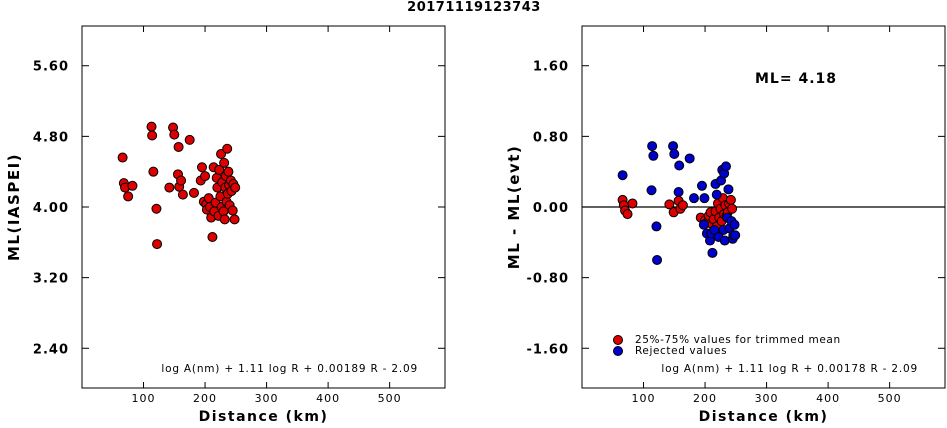 Image resolution: width=947 pixels, height=428 pixels. Describe the element at coordinates (514, 207) in the screenshot. I see `y-axis-label: ML - ML(evt)` at that location.